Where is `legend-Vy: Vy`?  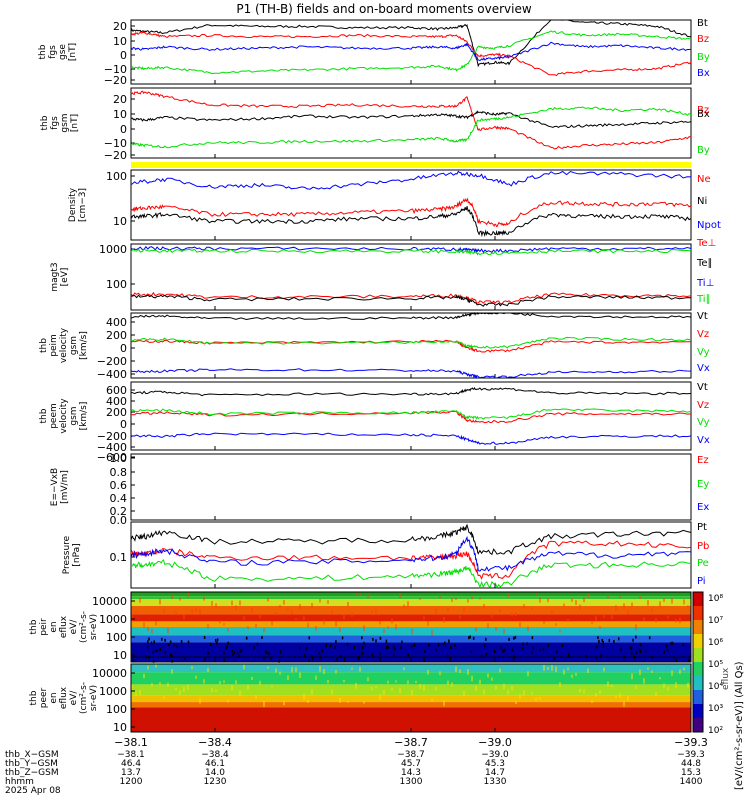 legend-Vy: Vy is located at coordinates (703, 422).